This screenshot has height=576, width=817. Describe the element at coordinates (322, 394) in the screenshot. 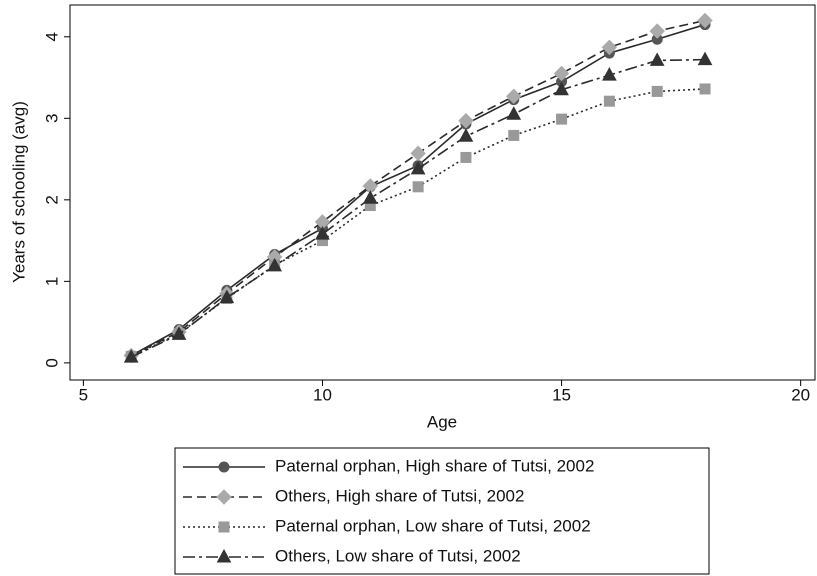

I see `x-tick-label: 10` at that location.